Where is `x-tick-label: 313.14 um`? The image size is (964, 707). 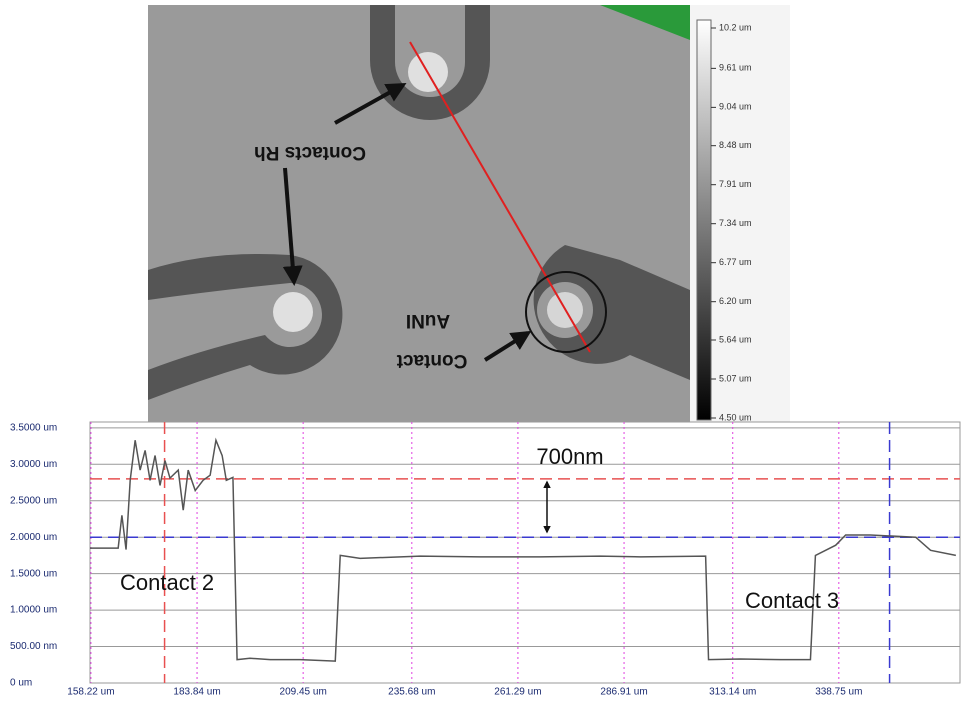 x-tick-label: 313.14 um is located at coordinates (732, 692).